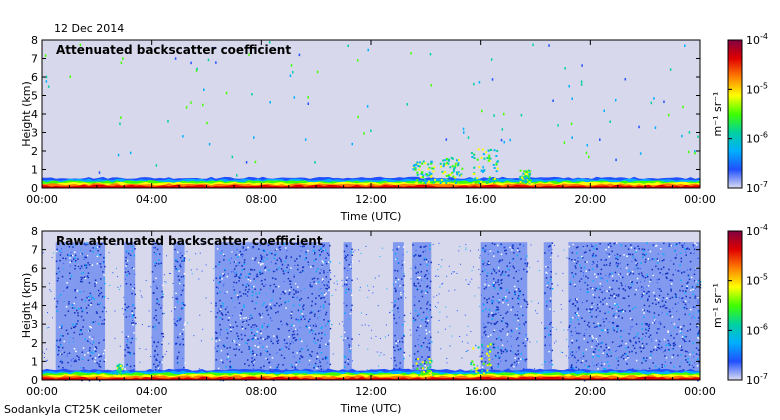 The width and height of the screenshot is (780, 420). Describe the element at coordinates (34, 343) in the screenshot. I see `y-tick-label: 2` at that location.